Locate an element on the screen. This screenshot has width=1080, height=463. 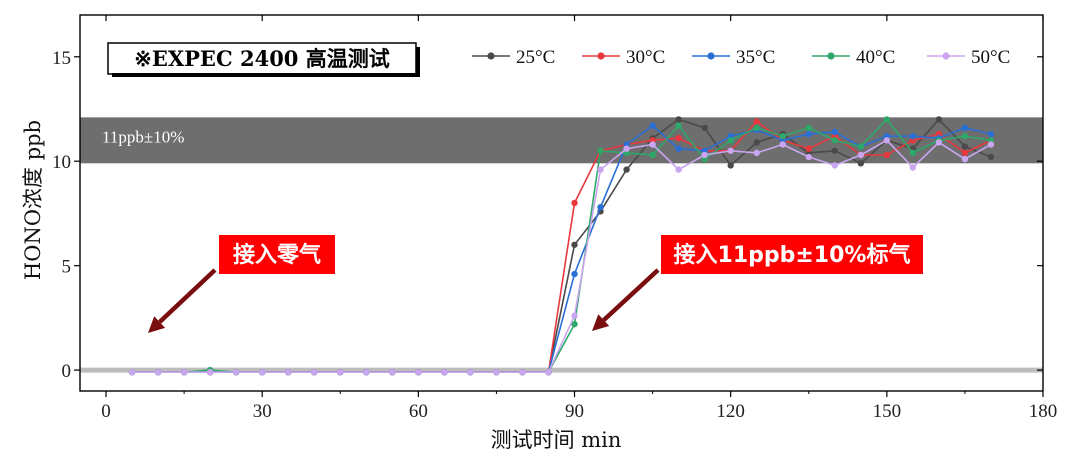
x-axis-label: 测试时间 min is located at coordinates (556, 440).